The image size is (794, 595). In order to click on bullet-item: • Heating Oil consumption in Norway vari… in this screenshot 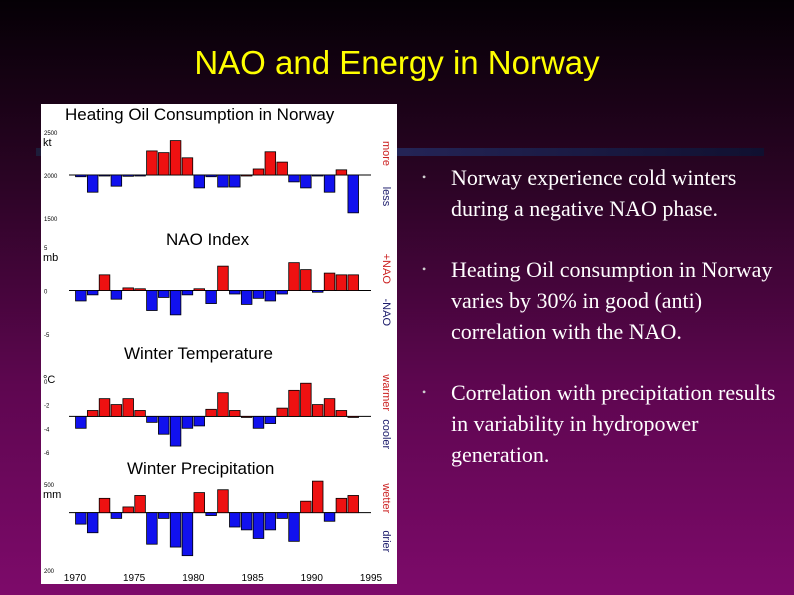, I will do `click(600, 300)`.